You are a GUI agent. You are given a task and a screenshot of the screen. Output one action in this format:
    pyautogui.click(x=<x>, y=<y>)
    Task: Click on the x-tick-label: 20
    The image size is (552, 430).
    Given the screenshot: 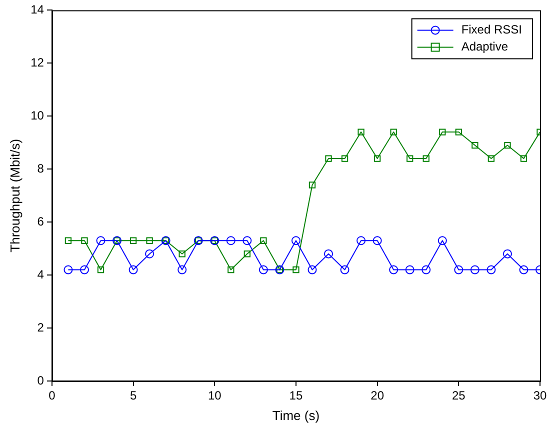 What is the action you would take?
    pyautogui.click(x=377, y=395)
    